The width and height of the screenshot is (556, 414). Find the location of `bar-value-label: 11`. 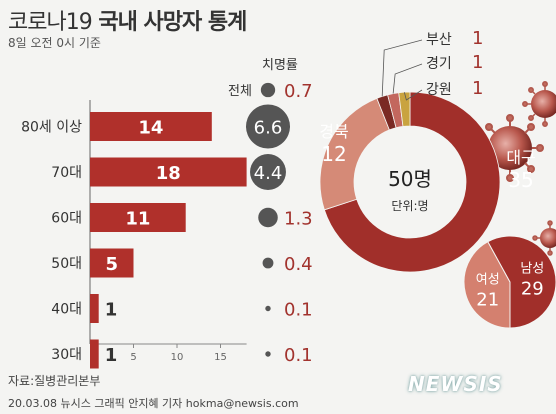

bar-value-label: 11 is located at coordinates (137, 219).